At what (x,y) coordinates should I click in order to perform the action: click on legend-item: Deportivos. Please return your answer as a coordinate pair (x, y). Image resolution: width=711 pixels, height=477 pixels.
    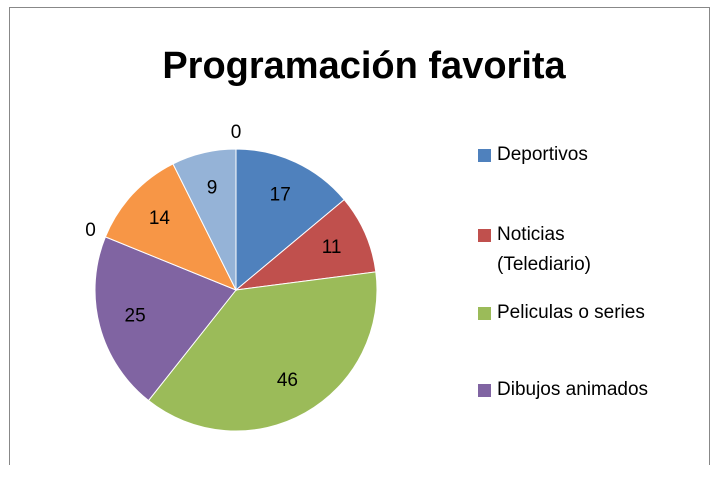
    Looking at the image, I should click on (587, 155).